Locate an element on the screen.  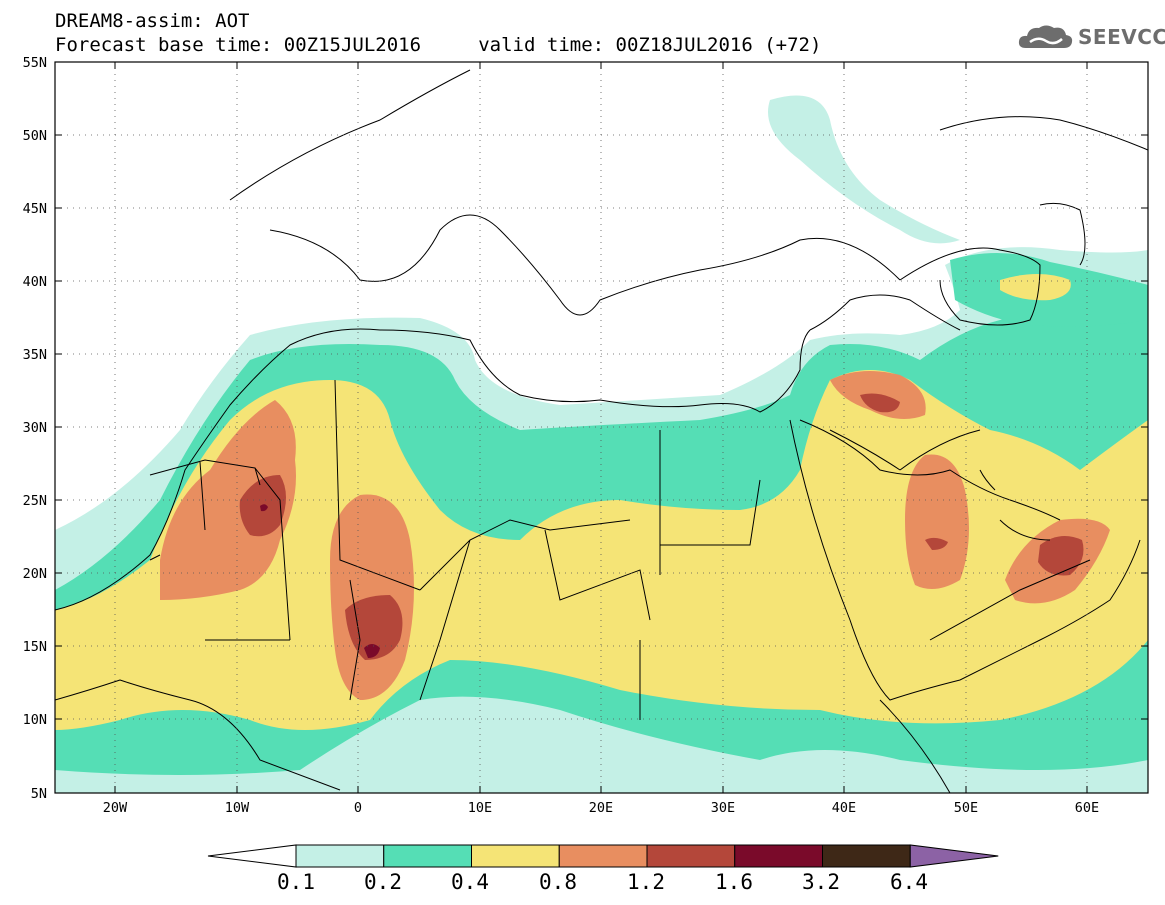
lat-label: 5N is located at coordinates (39, 794).